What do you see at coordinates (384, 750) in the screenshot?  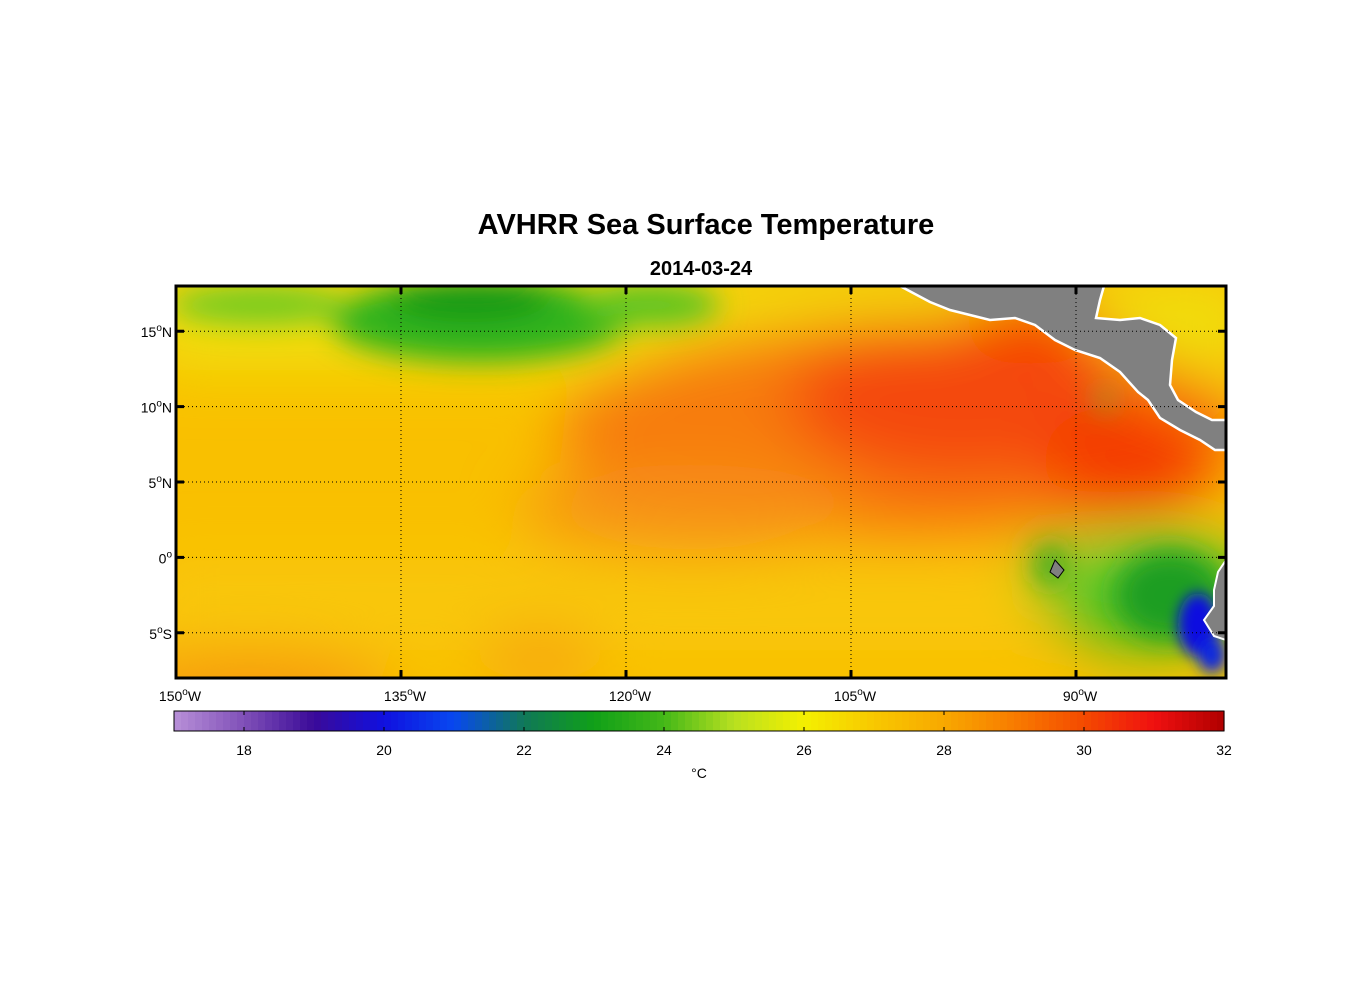 I see `colorbar-label-20: 20` at bounding box center [384, 750].